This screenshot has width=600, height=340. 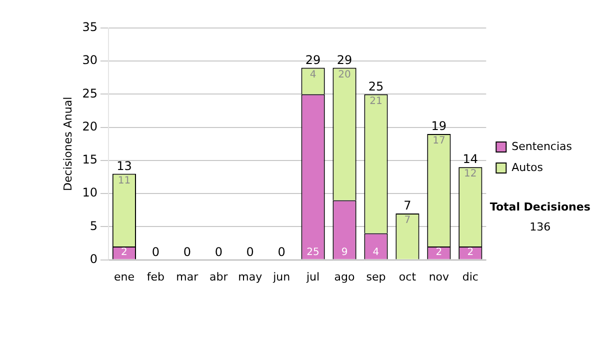 I want to click on x-tick-label: jul, so click(x=313, y=277).